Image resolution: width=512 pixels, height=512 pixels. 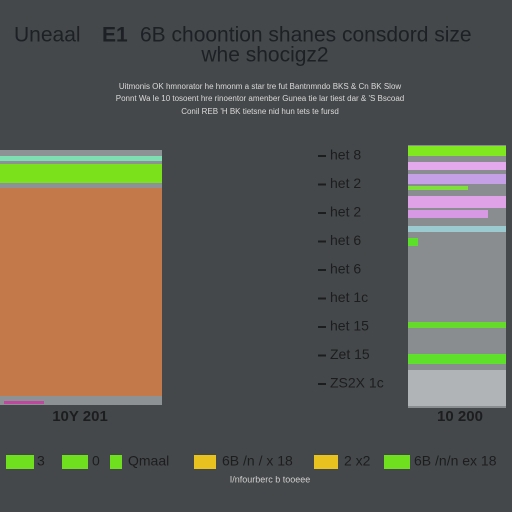 I want to click on legend-label: 6B /n / x 18, so click(x=257, y=461).